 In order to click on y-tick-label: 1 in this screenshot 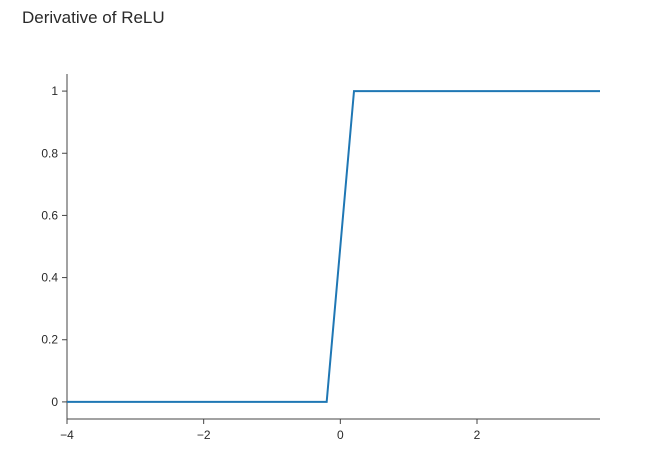, I will do `click(54, 91)`.